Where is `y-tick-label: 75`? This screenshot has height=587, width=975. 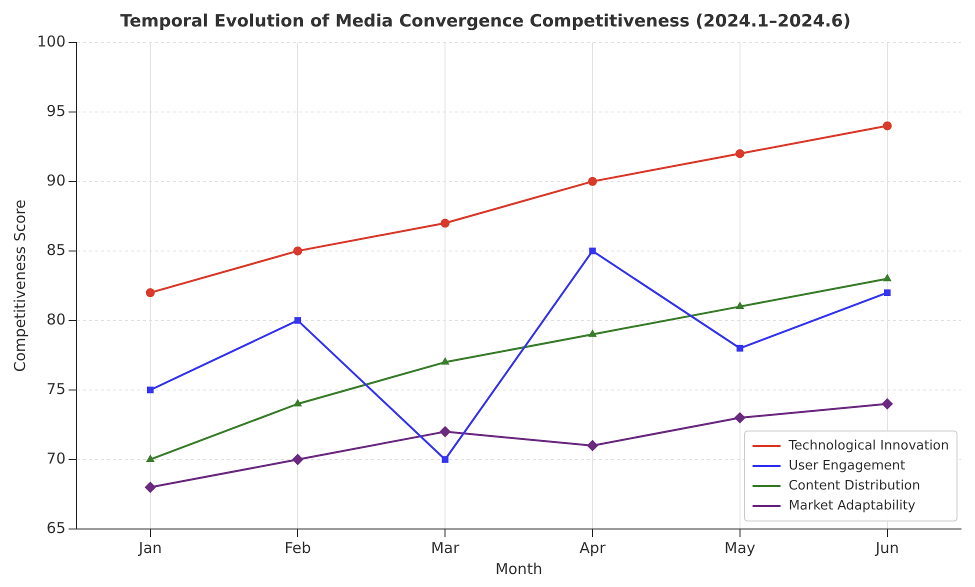
y-tick-label: 75 is located at coordinates (56, 389).